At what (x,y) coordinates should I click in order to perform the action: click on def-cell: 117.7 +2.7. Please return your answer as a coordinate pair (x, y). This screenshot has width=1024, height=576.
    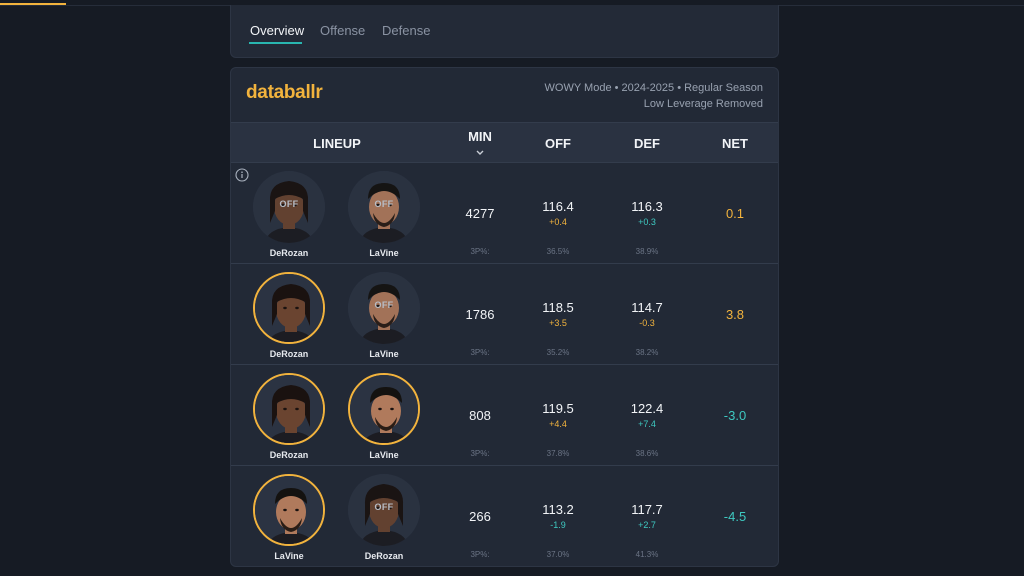
    Looking at the image, I should click on (647, 516).